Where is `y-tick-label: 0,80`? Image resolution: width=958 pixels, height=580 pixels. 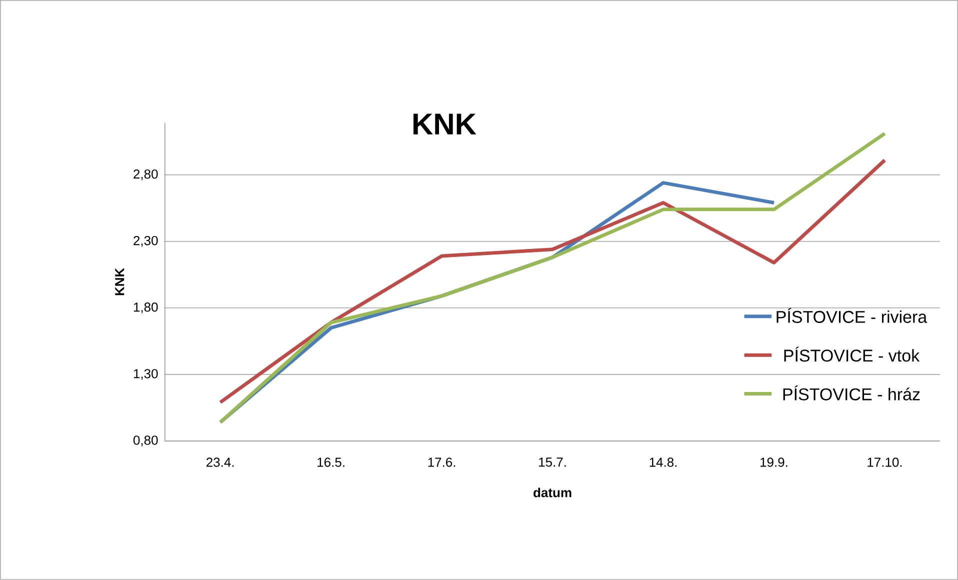
y-tick-label: 0,80 is located at coordinates (145, 441).